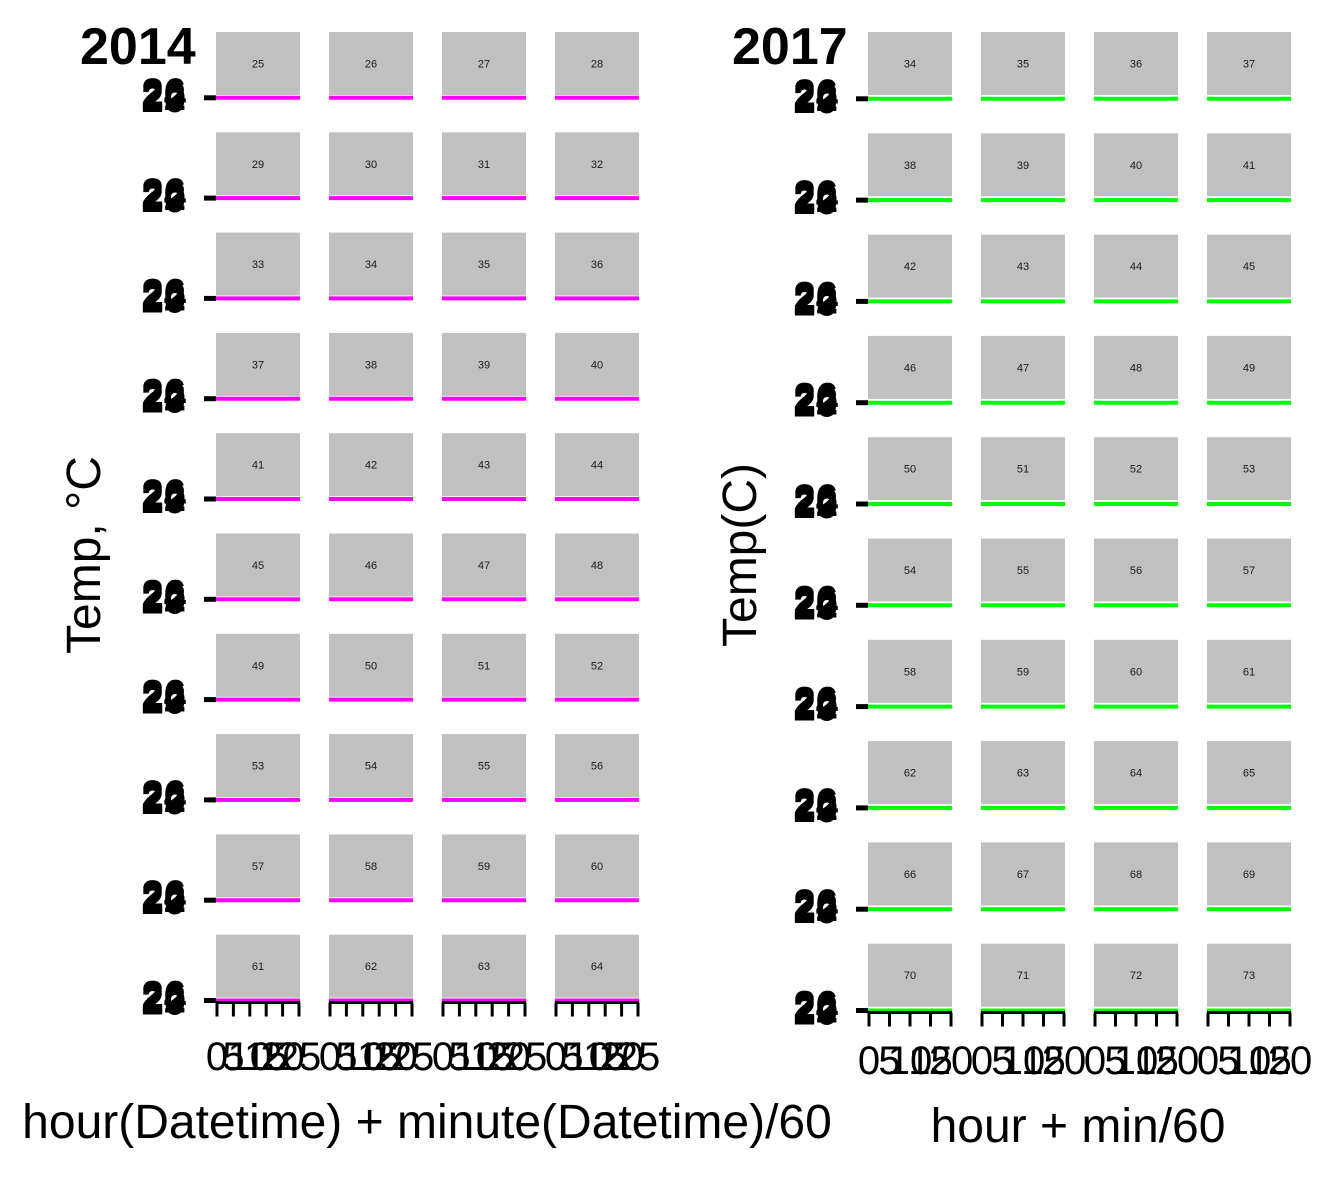 This screenshot has width=1320, height=1200. What do you see at coordinates (258, 265) in the screenshot?
I see `facet-strip-label: 33` at bounding box center [258, 265].